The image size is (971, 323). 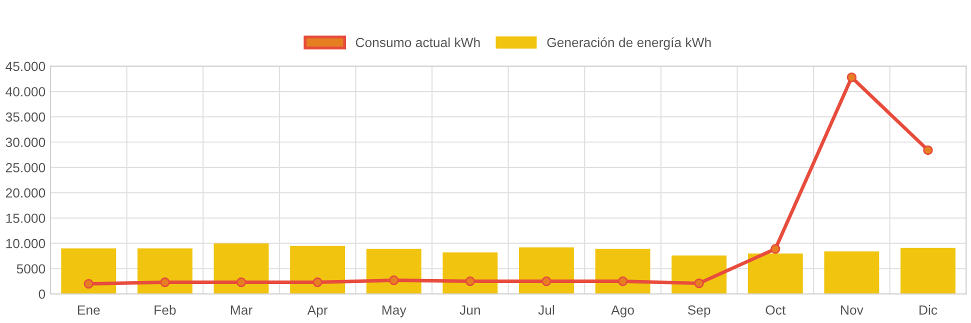 What do you see at coordinates (470, 310) in the screenshot?
I see `x-tick-label: Jun` at bounding box center [470, 310].